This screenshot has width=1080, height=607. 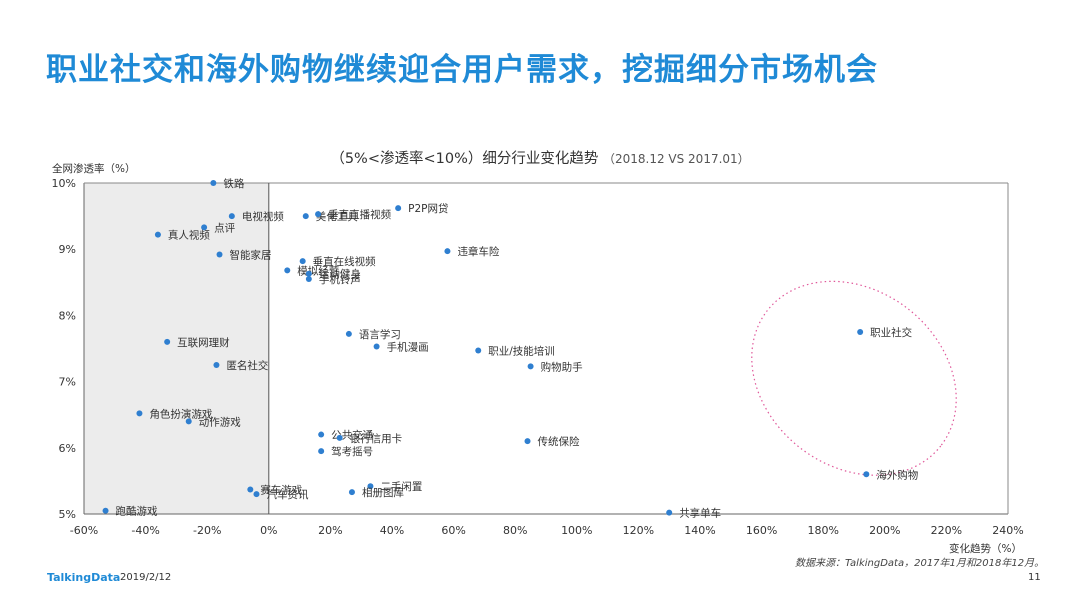 I want to click on x-tick-label: -20%, so click(x=207, y=530).